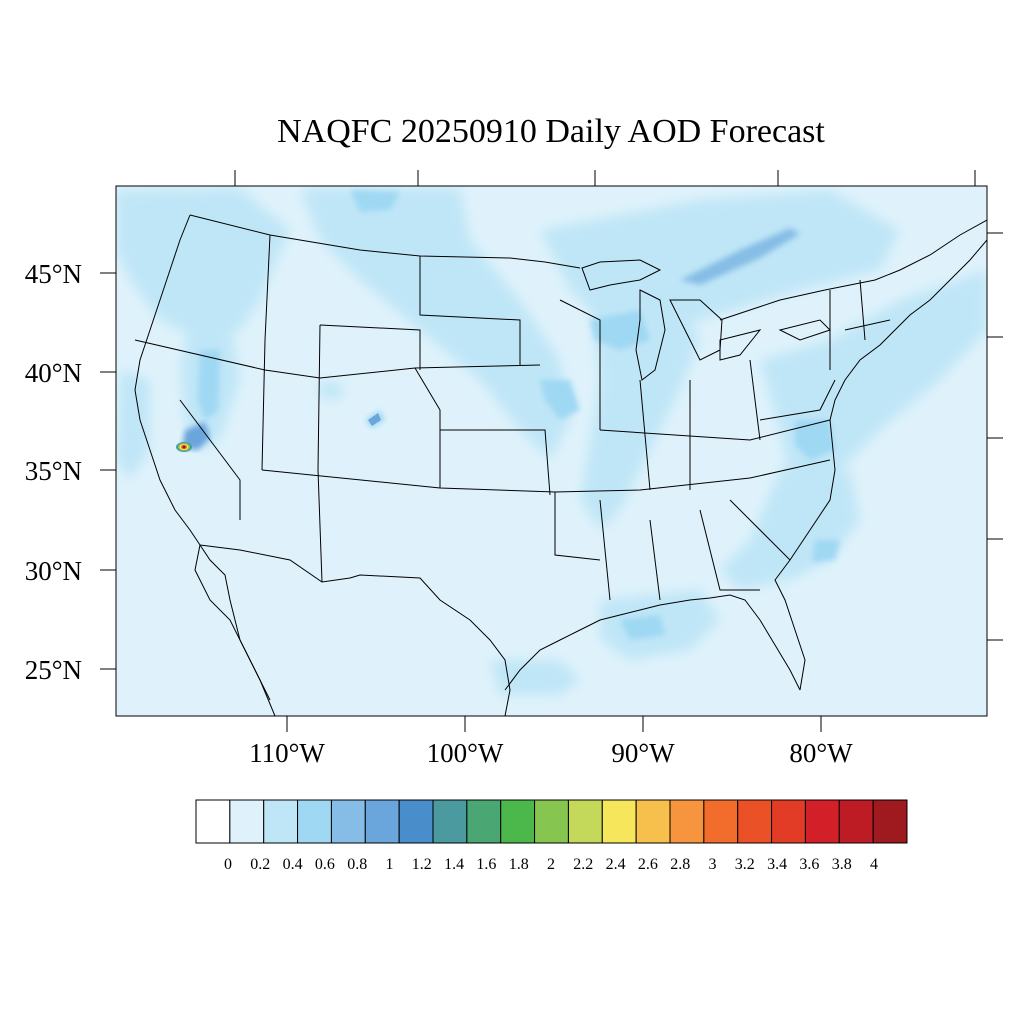  Describe the element at coordinates (357, 864) in the screenshot. I see `colorbar-label: 0.8` at that location.